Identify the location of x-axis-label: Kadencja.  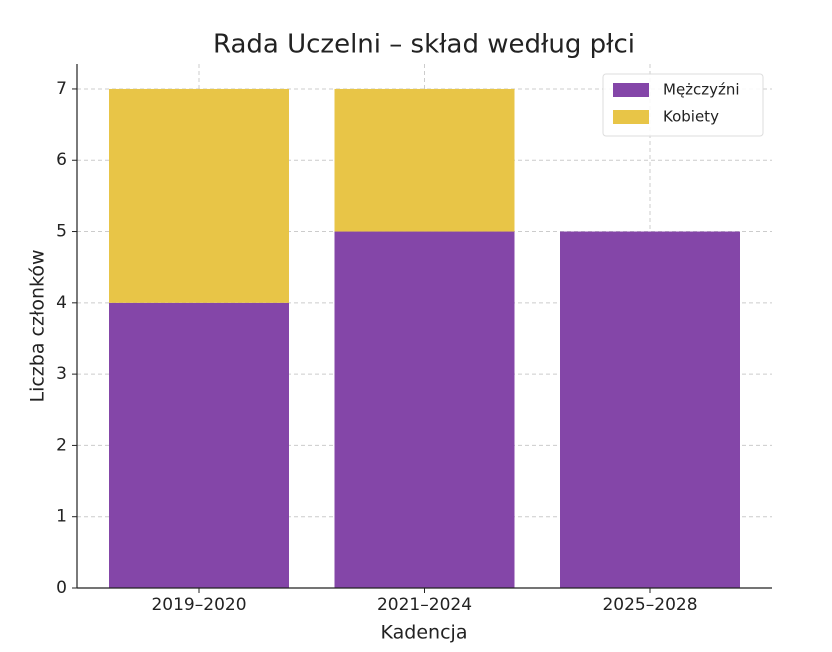
(424, 633).